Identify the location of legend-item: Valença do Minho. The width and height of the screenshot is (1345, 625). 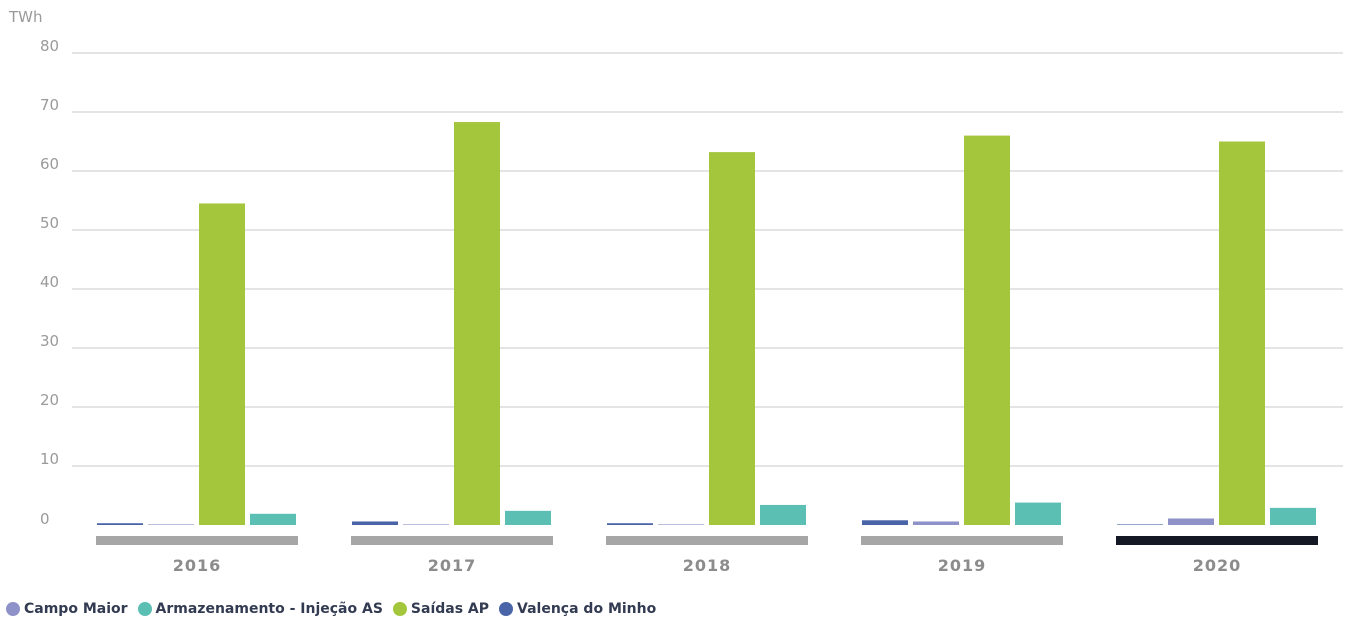
(577, 609).